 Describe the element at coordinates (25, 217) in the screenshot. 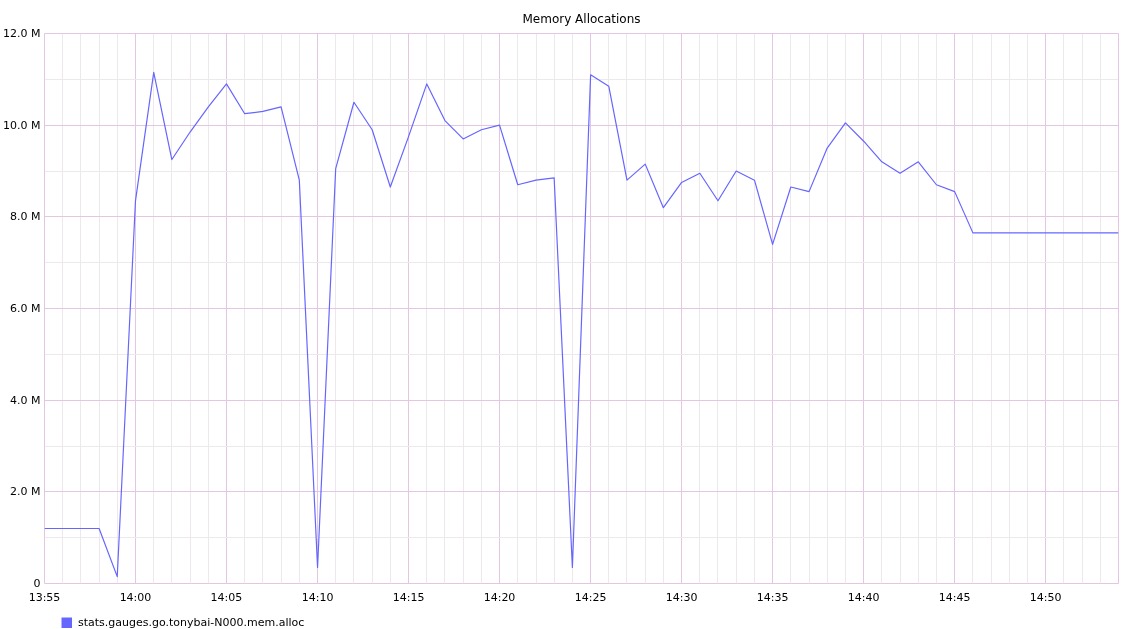

I see `y-tick-label: 8.0 M` at that location.